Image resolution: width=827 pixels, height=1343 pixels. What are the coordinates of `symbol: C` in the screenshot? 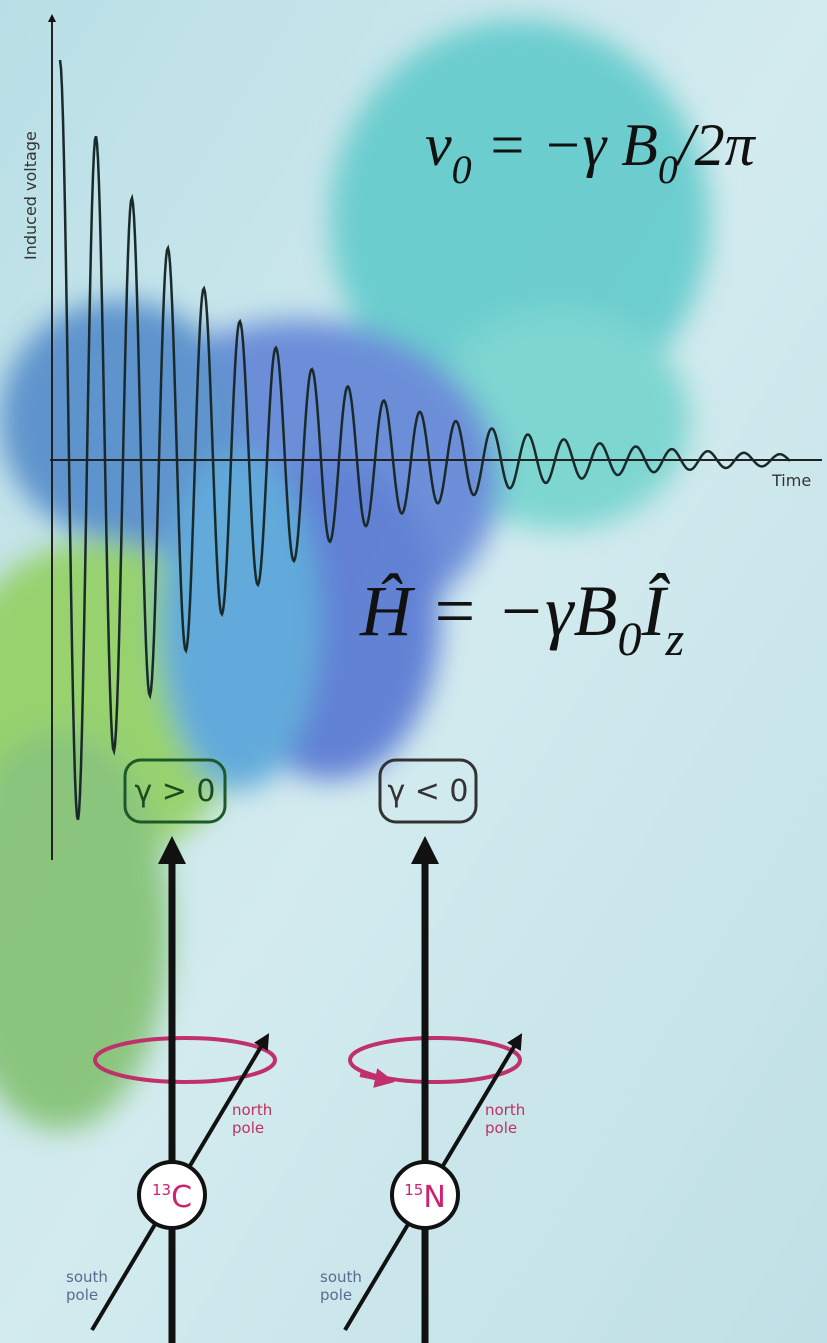 It's located at (181, 1197).